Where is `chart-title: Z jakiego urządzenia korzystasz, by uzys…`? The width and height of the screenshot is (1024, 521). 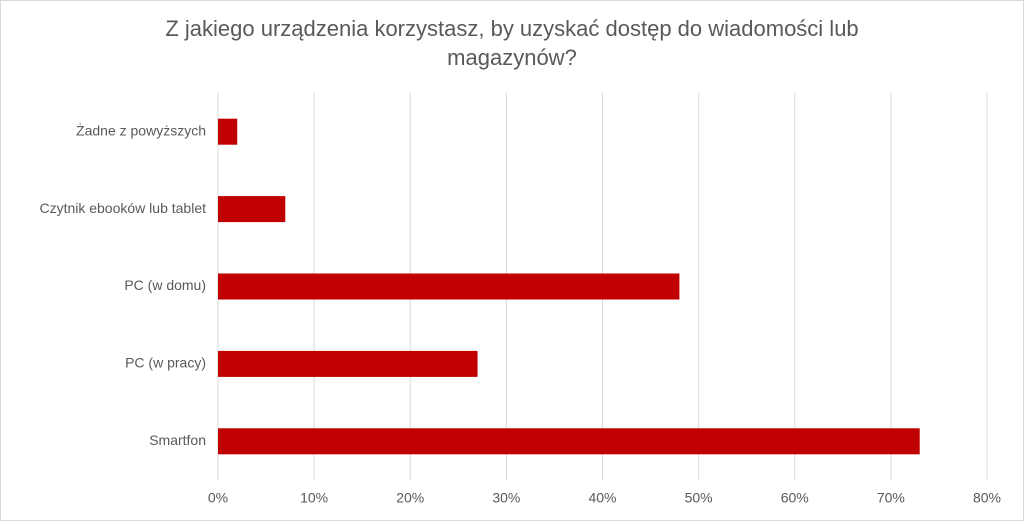
chart-title: Z jakiego urządzenia korzystasz, by uzys… is located at coordinates (512, 43).